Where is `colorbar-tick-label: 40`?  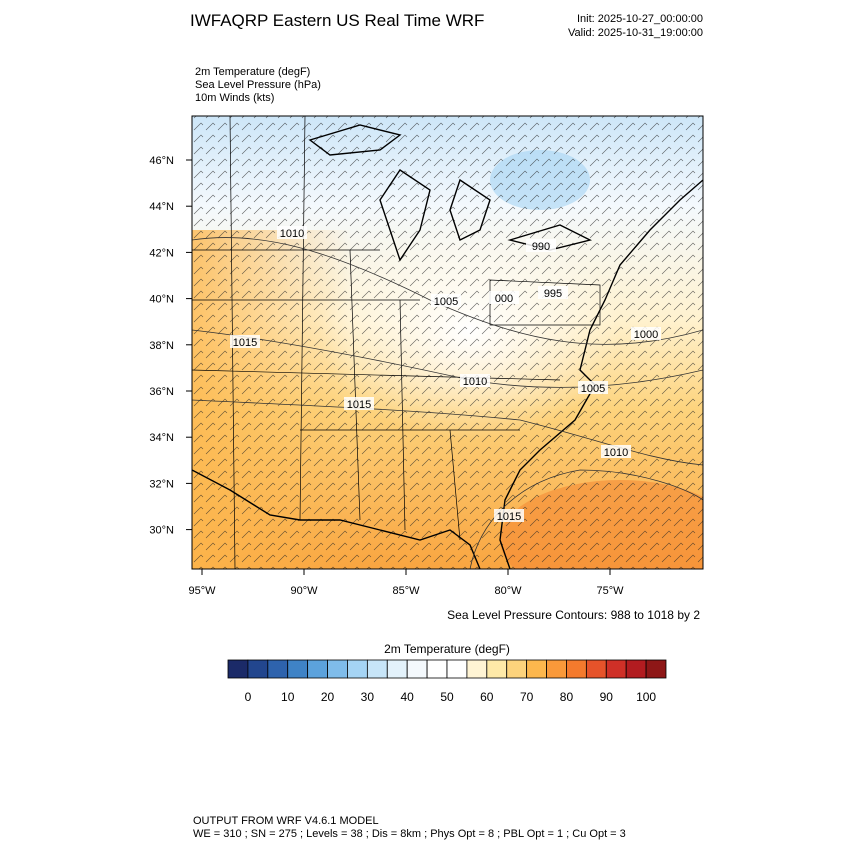
colorbar-tick-label: 40 is located at coordinates (408, 697).